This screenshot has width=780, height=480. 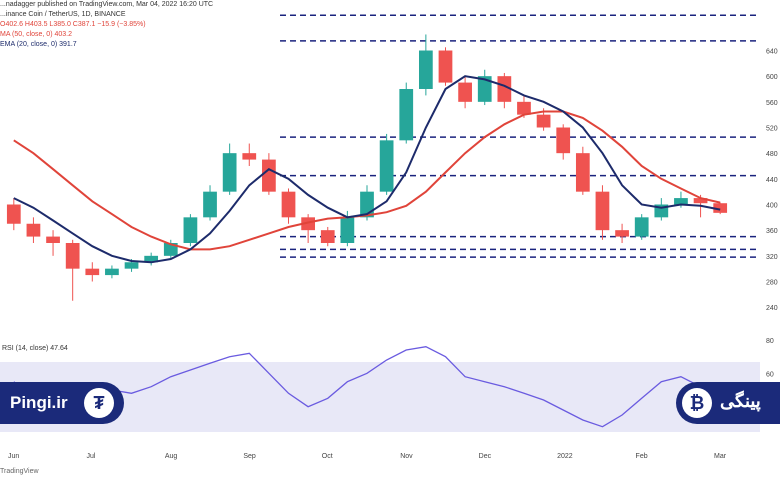 What do you see at coordinates (772, 283) in the screenshot?
I see `price-tick: 280` at bounding box center [772, 283].